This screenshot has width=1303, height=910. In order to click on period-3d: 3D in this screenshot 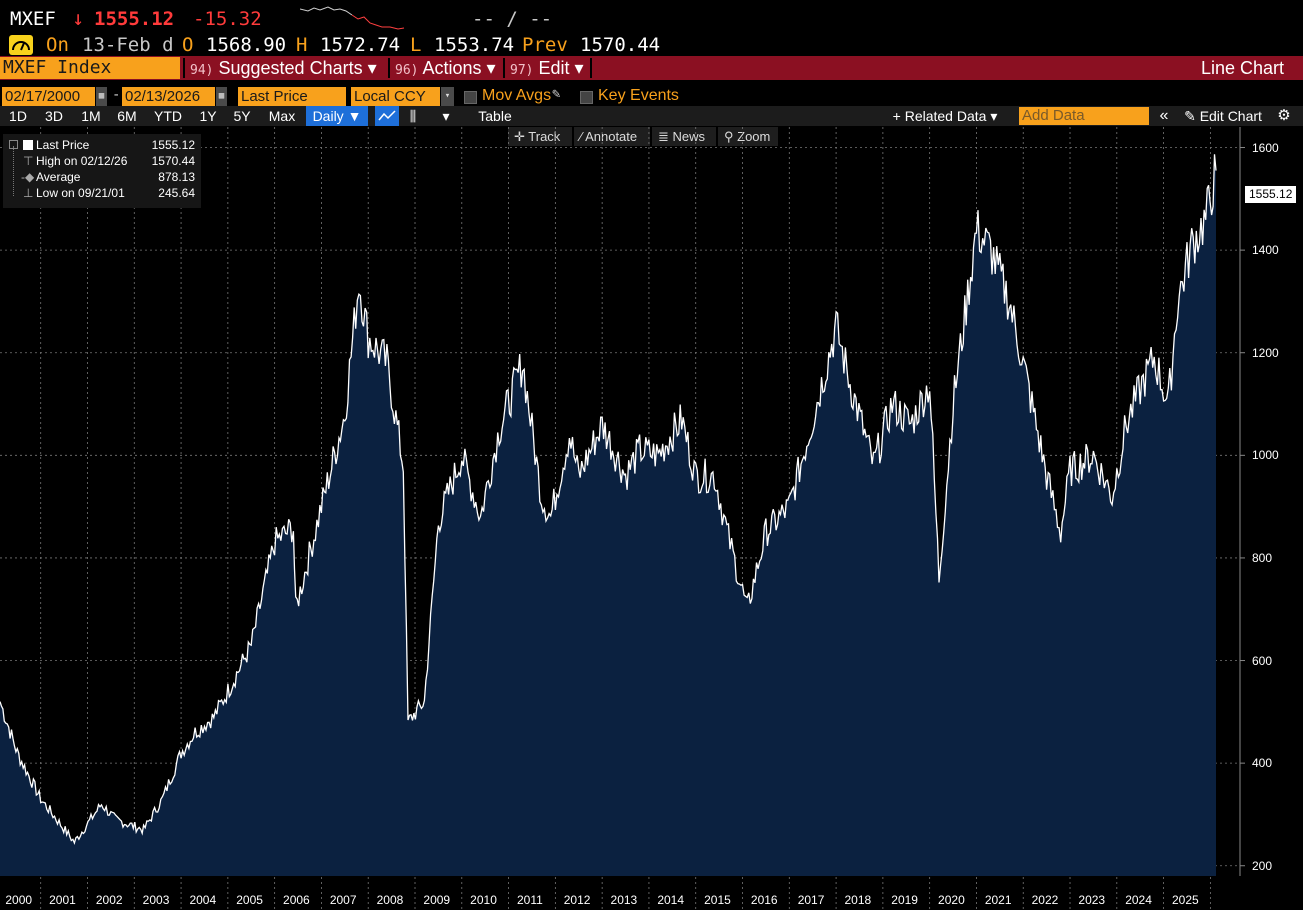, I will do `click(54, 116)`.